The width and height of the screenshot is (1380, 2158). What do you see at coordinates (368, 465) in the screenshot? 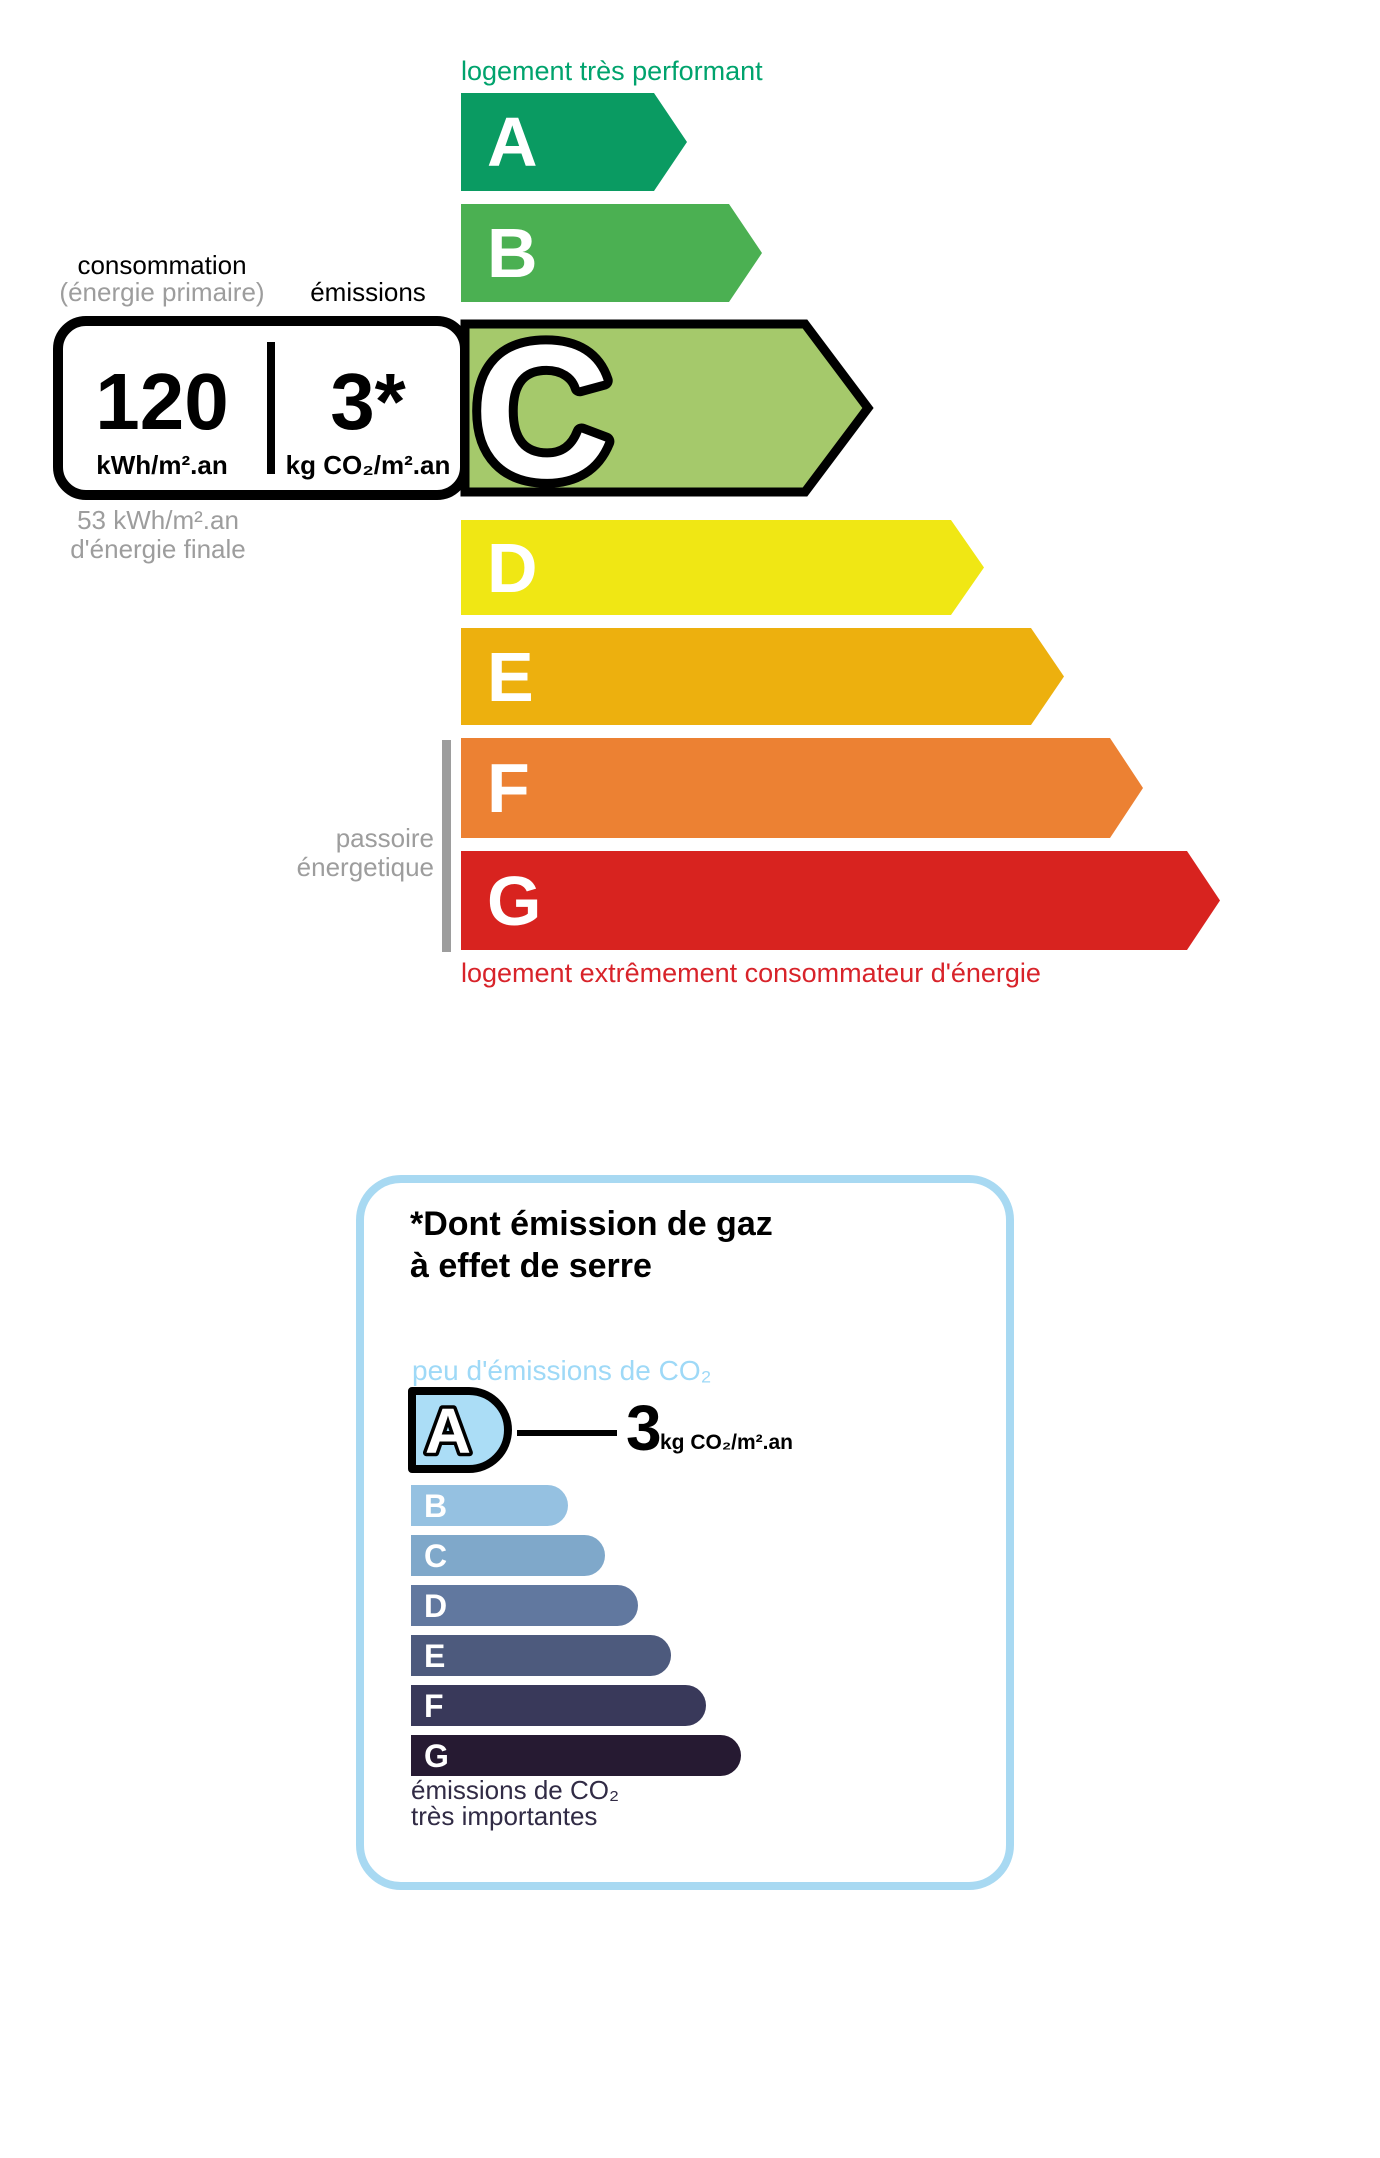
I see `emissions-unit: kg CO₂/m².an` at bounding box center [368, 465].